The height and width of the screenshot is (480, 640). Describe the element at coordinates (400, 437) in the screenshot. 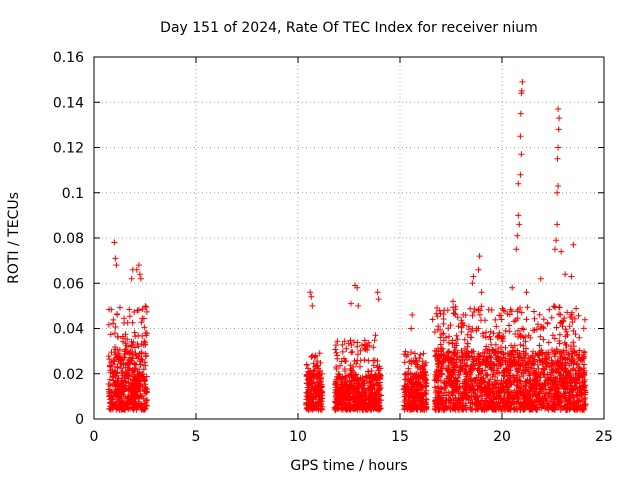

I see `x-tick-label: 15` at that location.